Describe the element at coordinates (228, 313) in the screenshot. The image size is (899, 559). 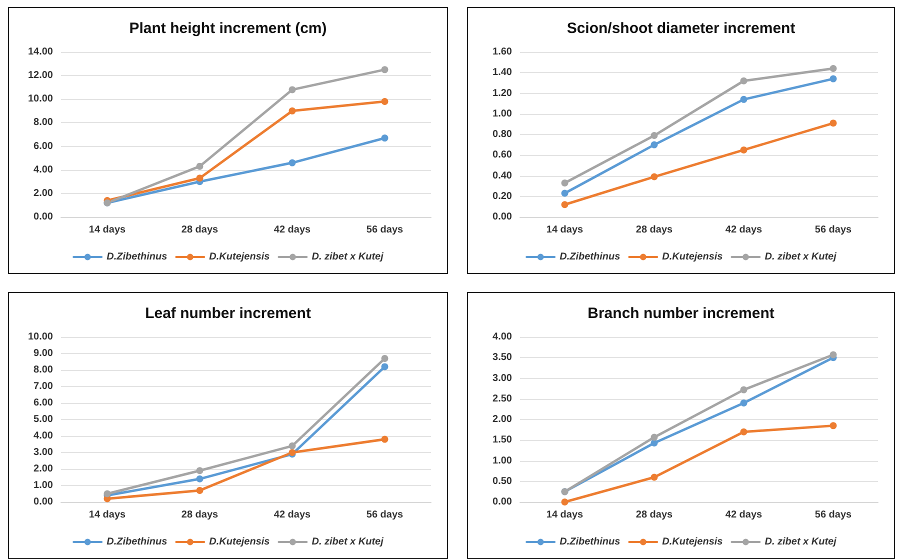
I see `chart-title: Leaf number increment` at that location.